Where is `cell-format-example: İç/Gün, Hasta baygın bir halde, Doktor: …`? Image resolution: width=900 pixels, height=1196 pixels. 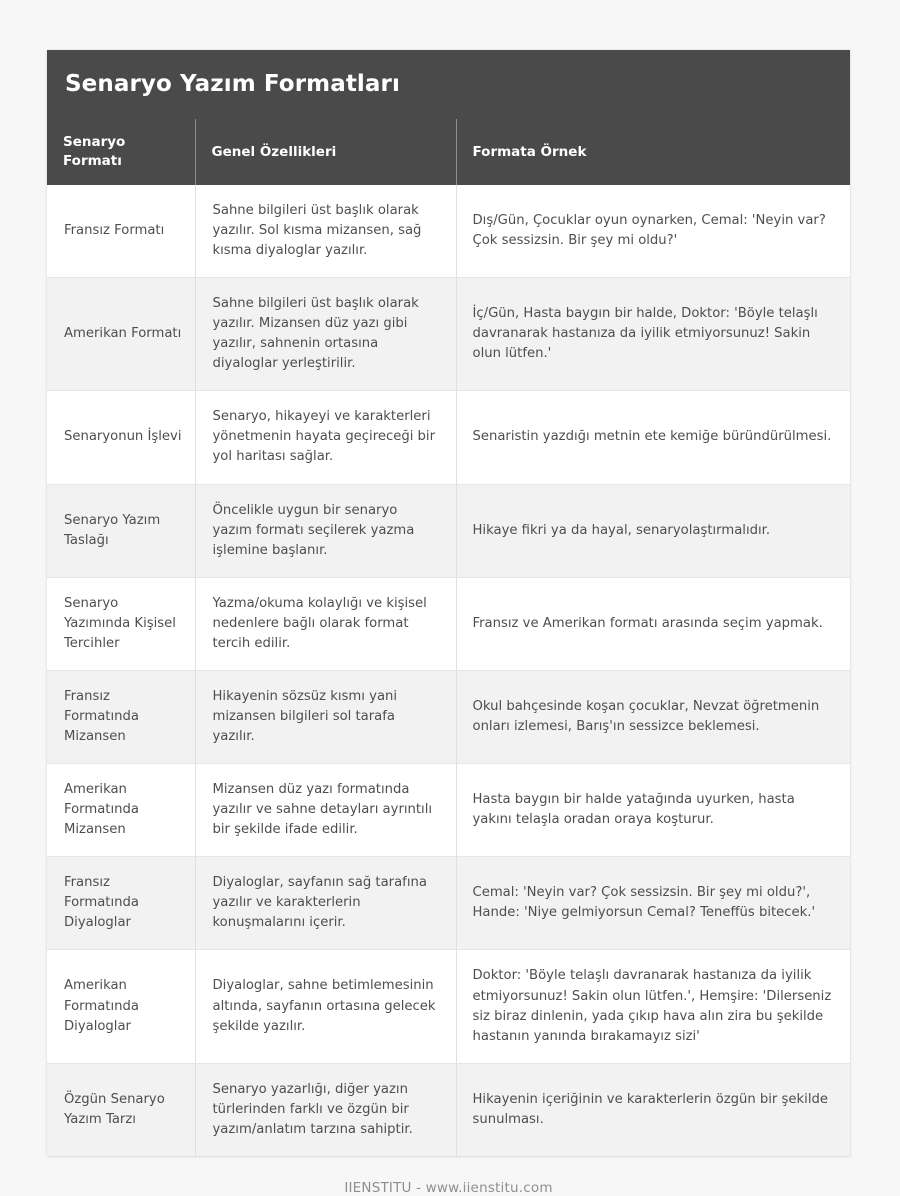
cell-format-example: İç/Gün, Hasta baygın bir halde, Doktor: … is located at coordinates (653, 334).